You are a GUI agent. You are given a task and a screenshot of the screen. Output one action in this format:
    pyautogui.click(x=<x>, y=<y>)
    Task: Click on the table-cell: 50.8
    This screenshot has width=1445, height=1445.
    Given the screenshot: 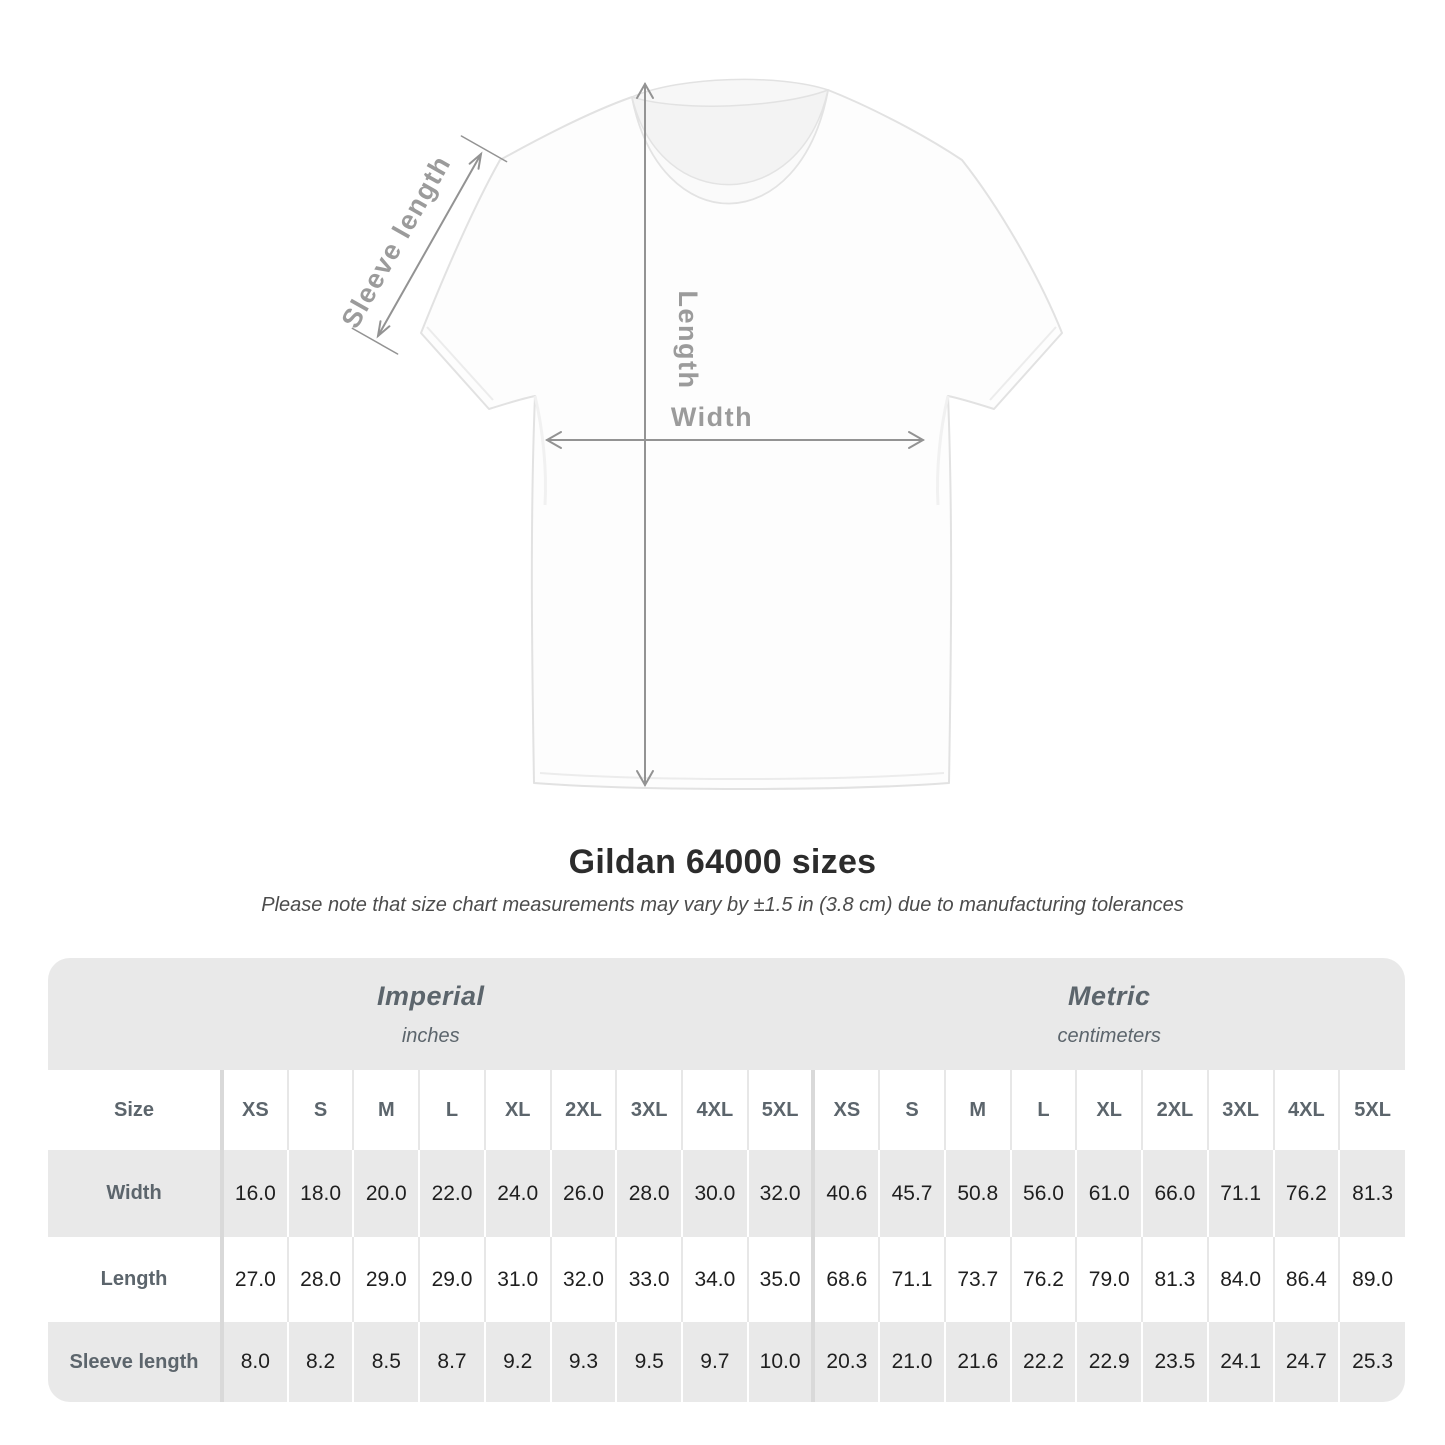 What is the action you would take?
    pyautogui.click(x=977, y=1193)
    